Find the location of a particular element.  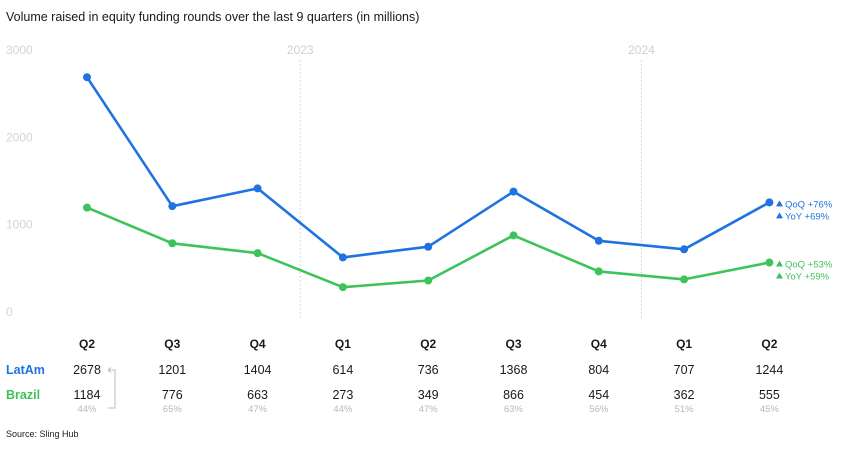

y-tick-label: 3000 is located at coordinates (19, 50).